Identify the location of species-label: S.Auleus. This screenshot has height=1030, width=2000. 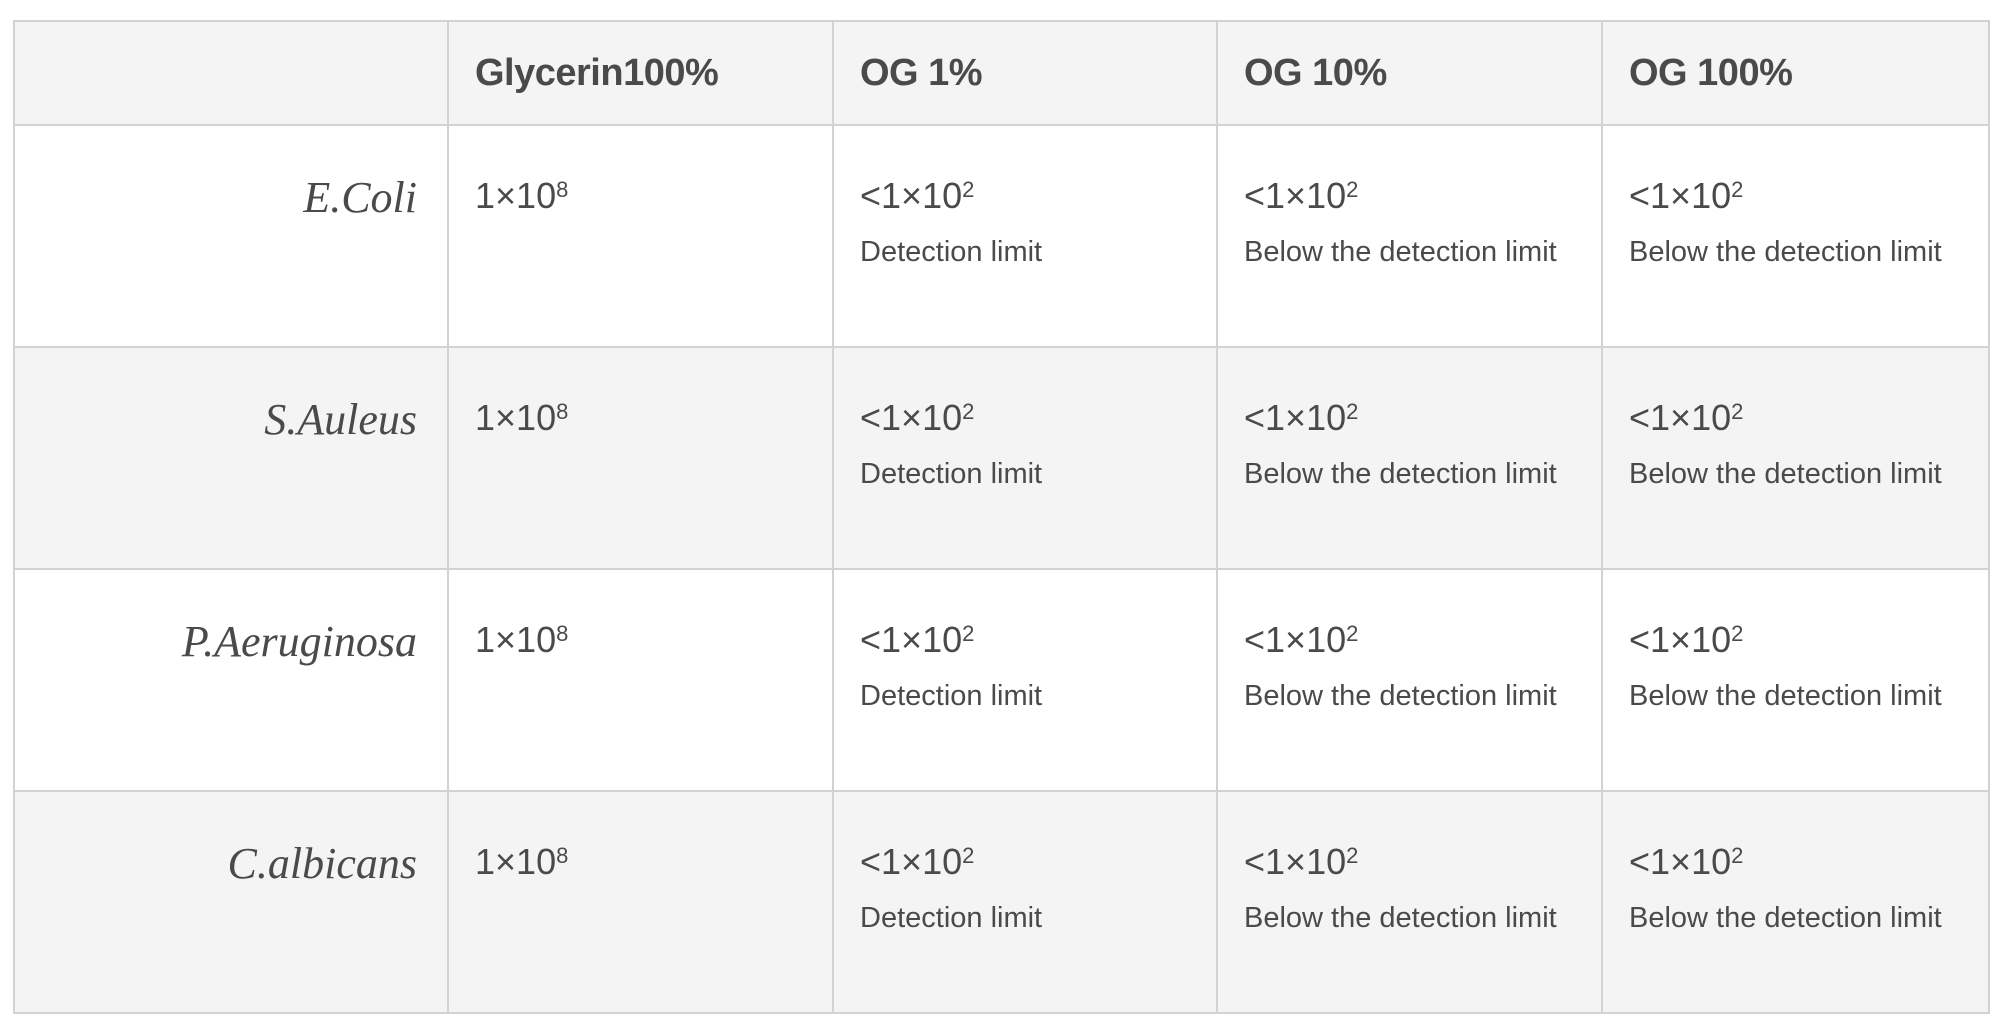
(231, 458).